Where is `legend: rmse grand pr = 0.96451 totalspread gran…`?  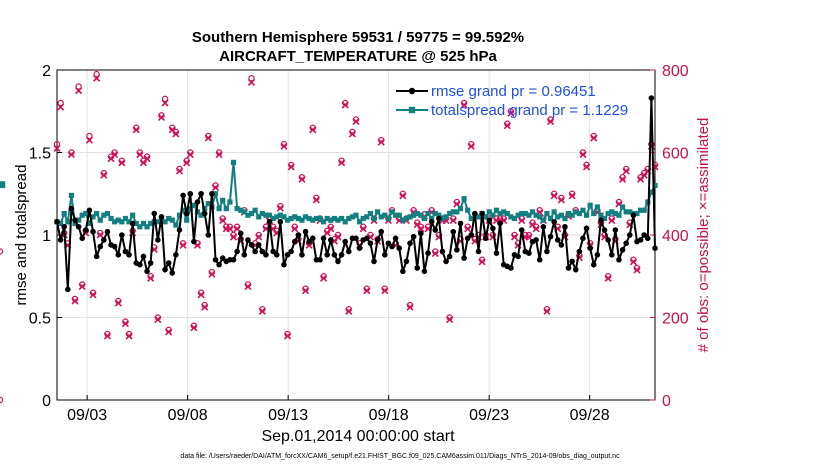 legend: rmse grand pr = 0.96451 totalspread gran… is located at coordinates (512, 101).